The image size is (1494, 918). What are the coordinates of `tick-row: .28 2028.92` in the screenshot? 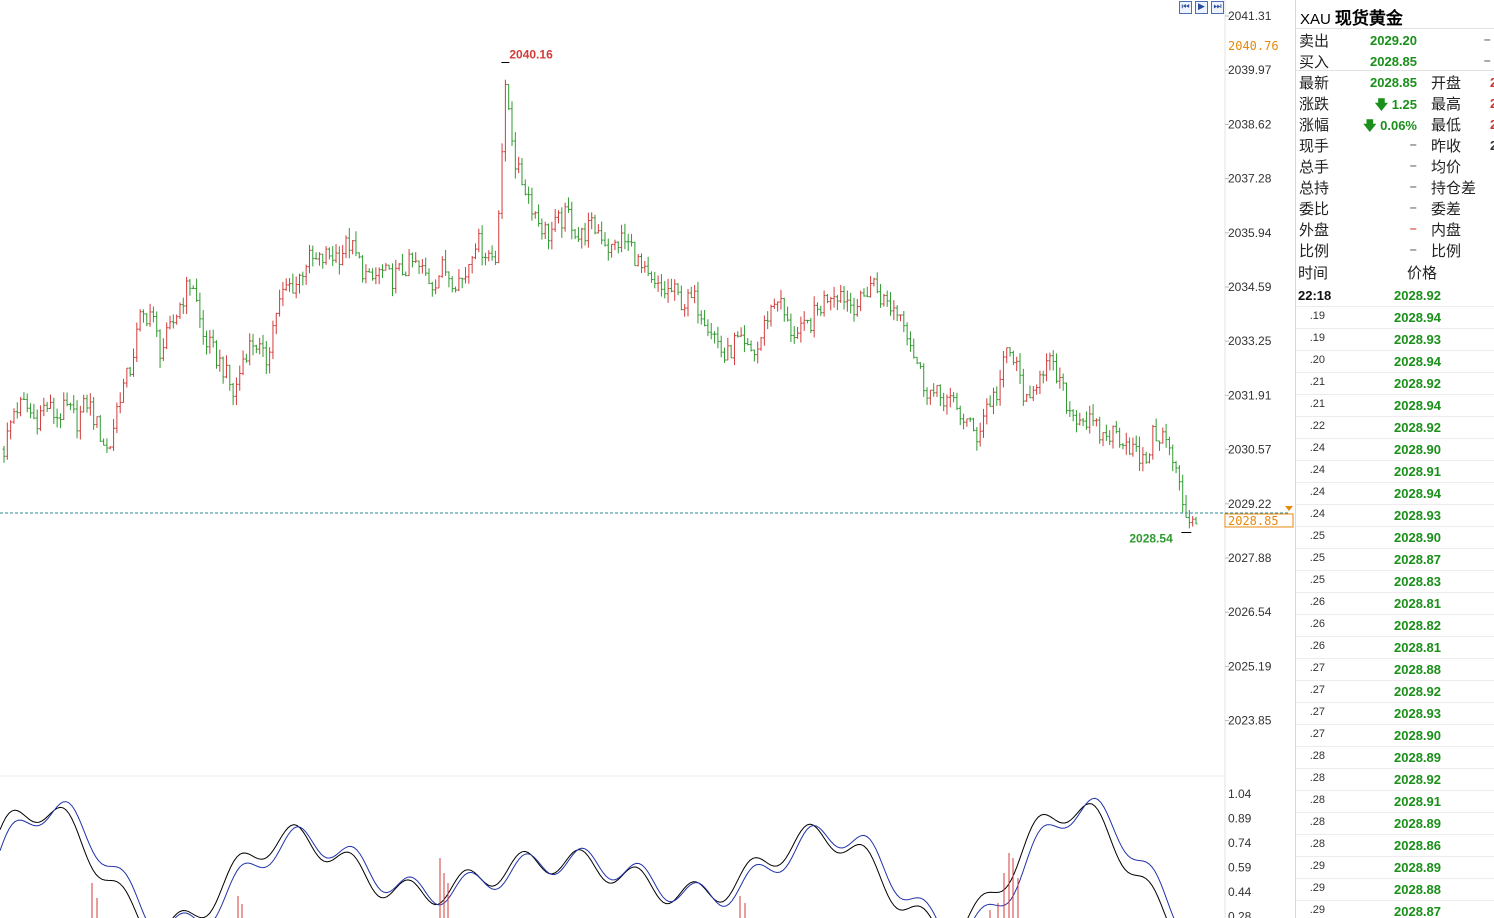 It's located at (1395, 780).